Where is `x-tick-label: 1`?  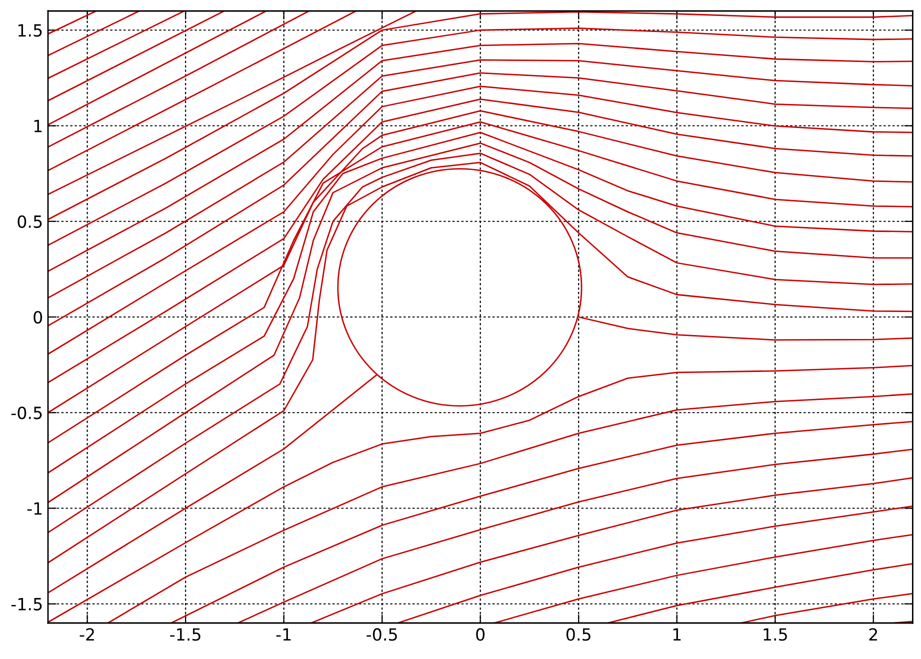
x-tick-label: 1 is located at coordinates (677, 634).